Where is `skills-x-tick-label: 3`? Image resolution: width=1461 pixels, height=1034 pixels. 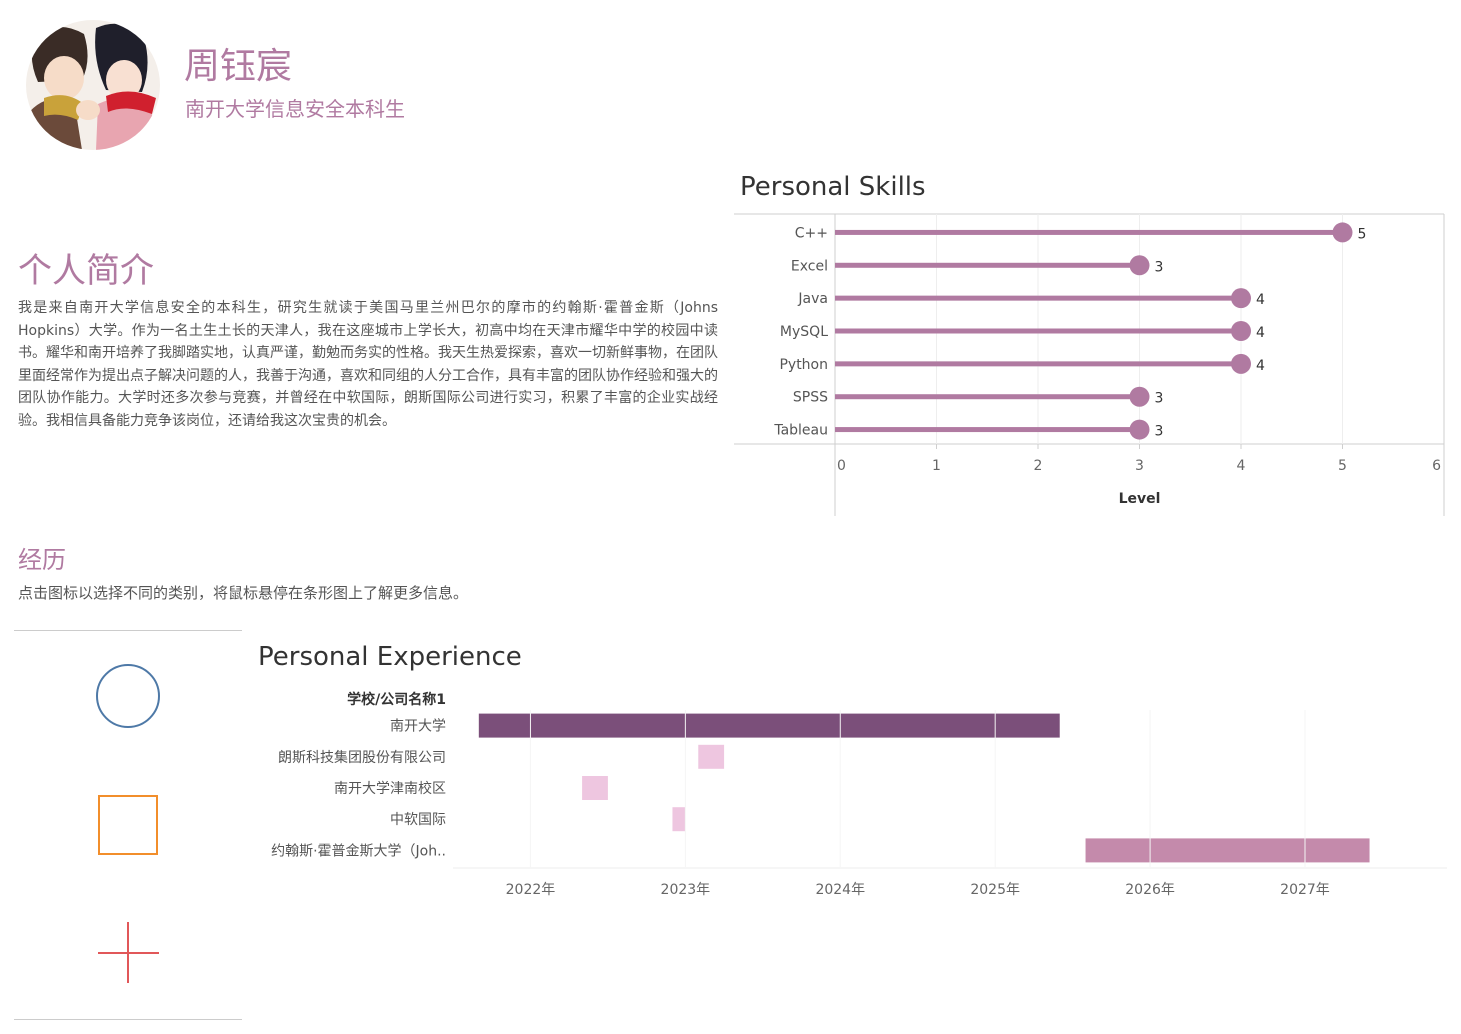 skills-x-tick-label: 3 is located at coordinates (1139, 466).